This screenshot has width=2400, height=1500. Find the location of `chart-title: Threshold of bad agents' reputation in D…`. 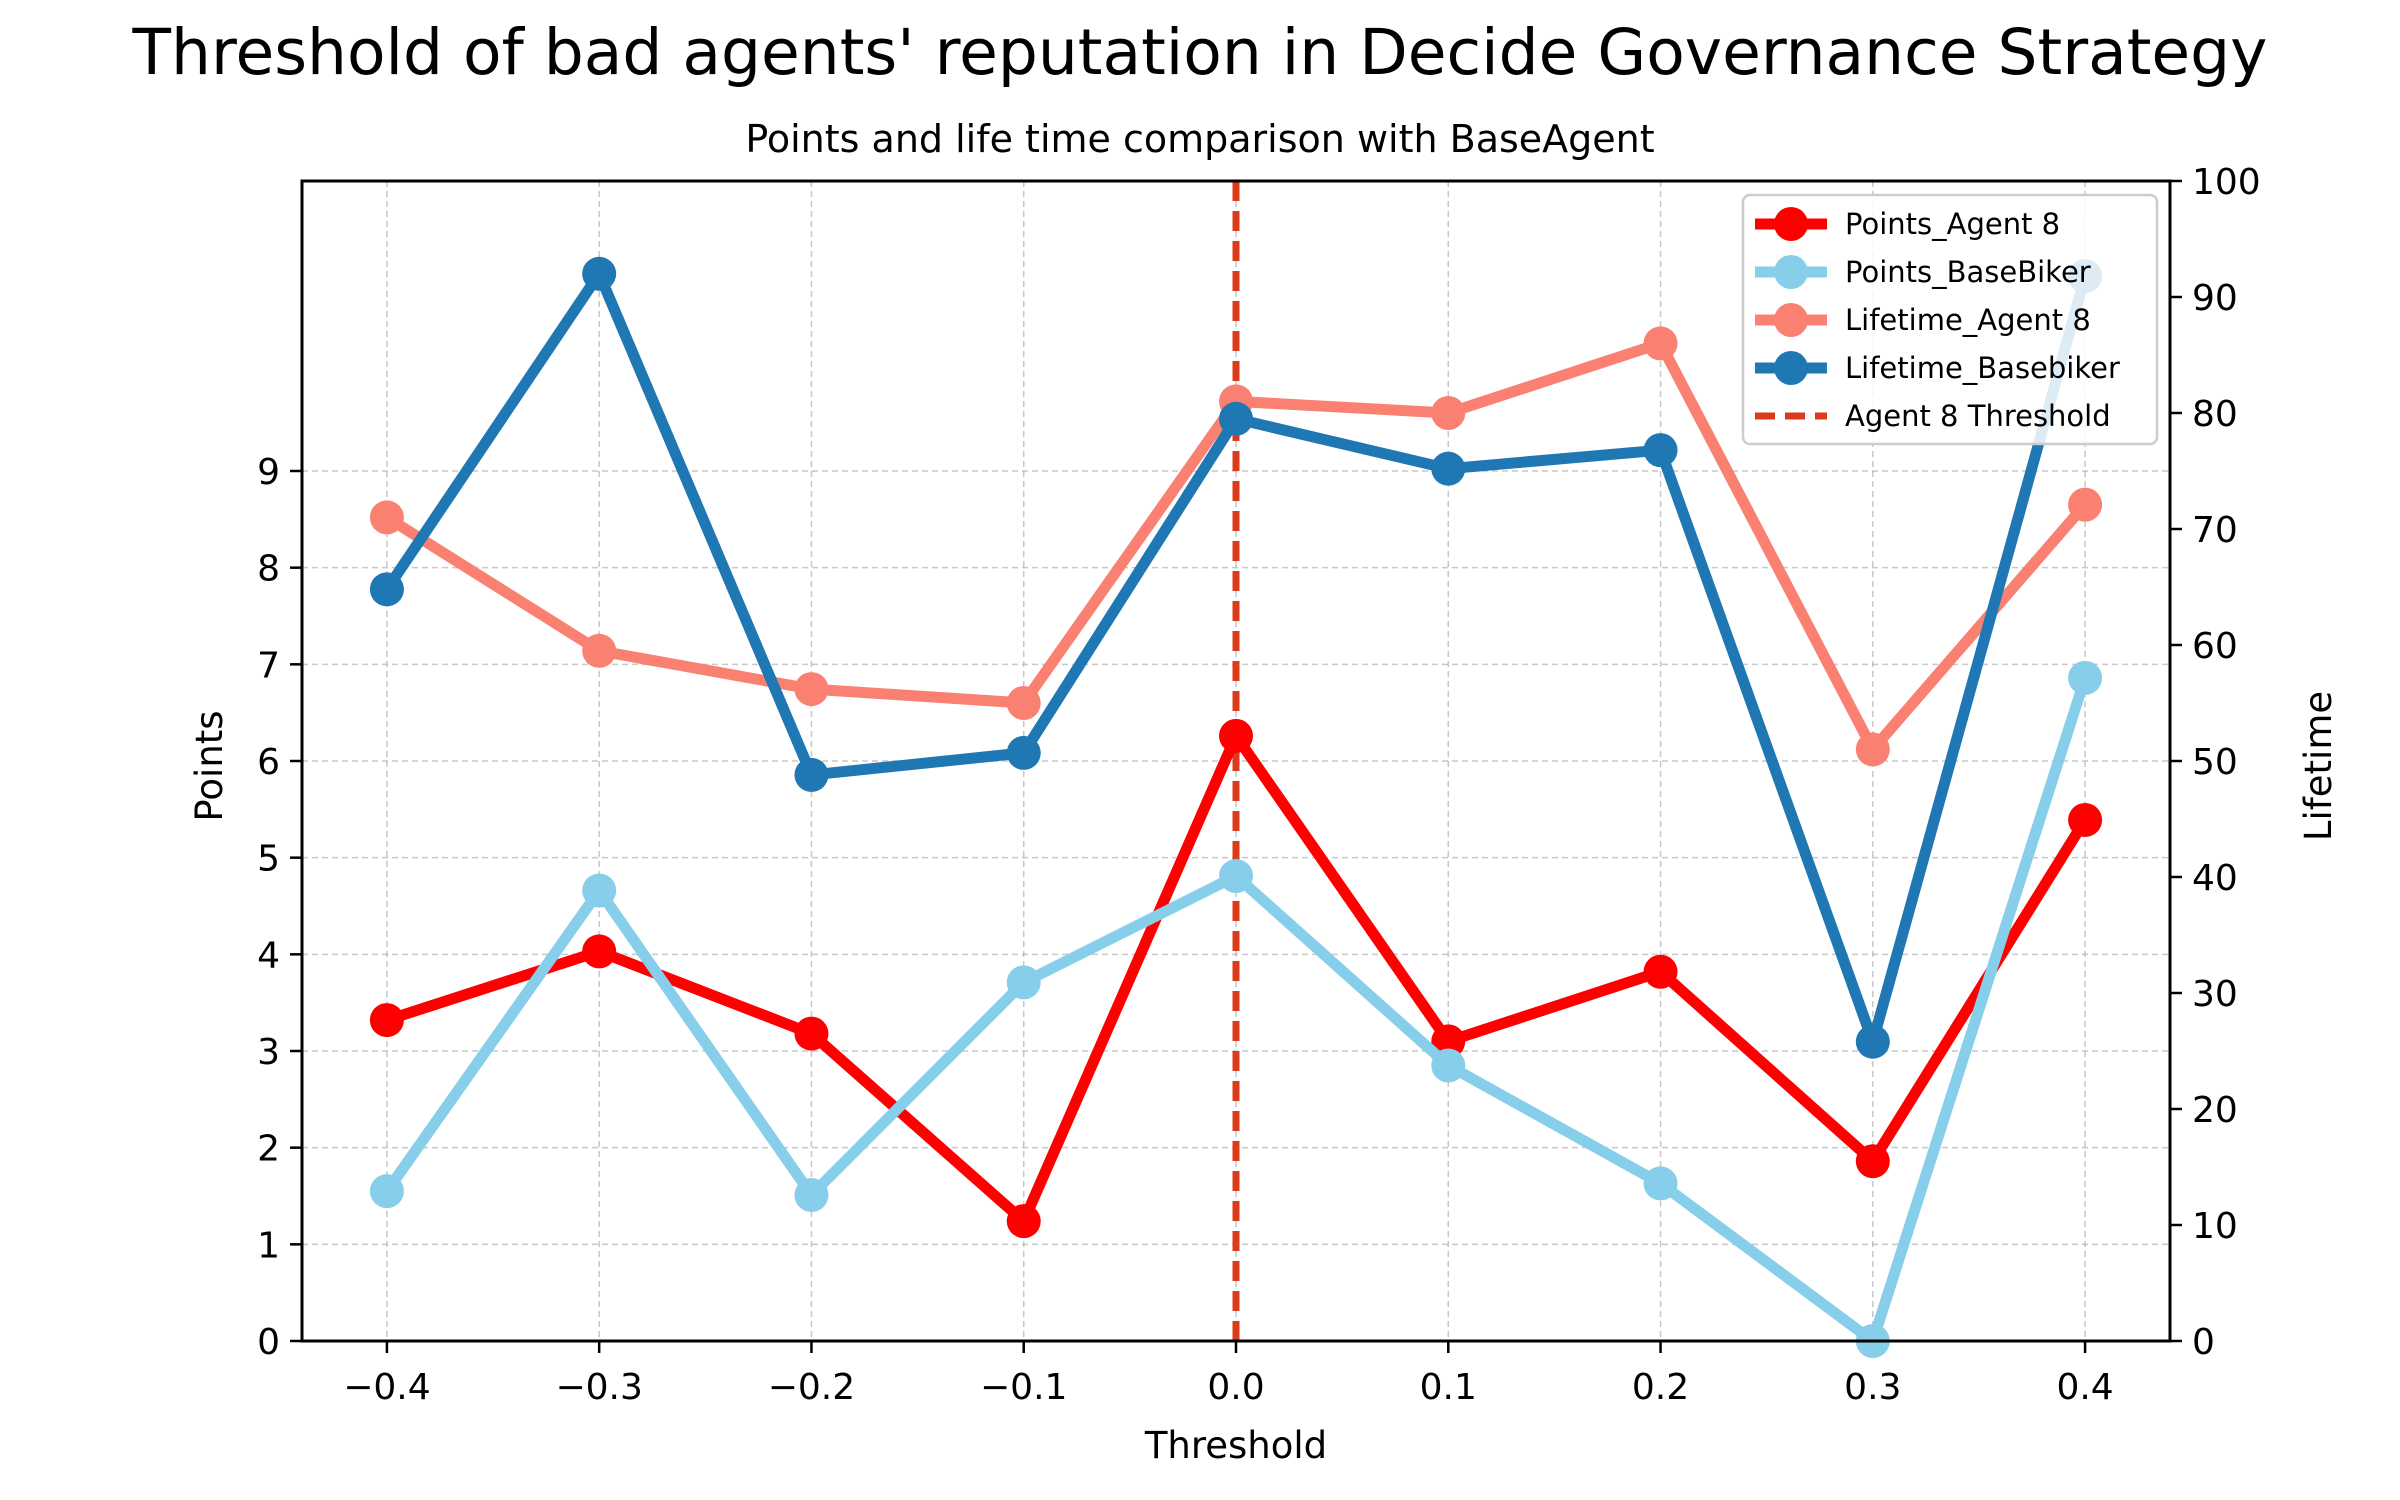

chart-title: Threshold of bad agents' reputation in D… is located at coordinates (1200, 52).